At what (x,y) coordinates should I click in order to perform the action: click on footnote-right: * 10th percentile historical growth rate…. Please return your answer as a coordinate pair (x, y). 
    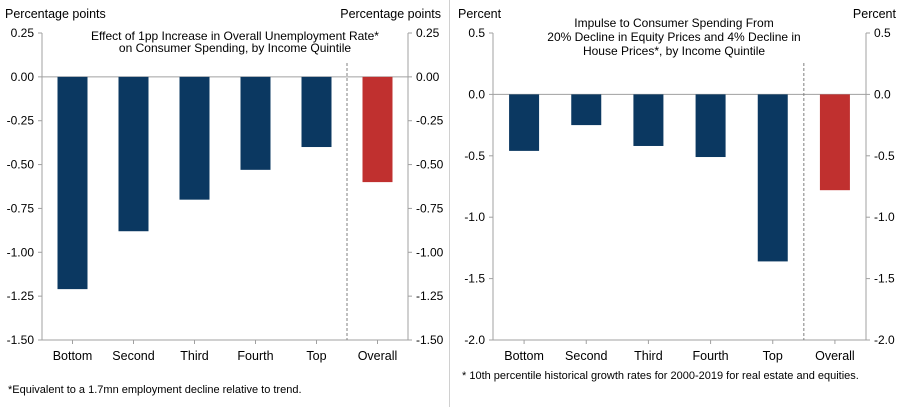
    Looking at the image, I should click on (660, 376).